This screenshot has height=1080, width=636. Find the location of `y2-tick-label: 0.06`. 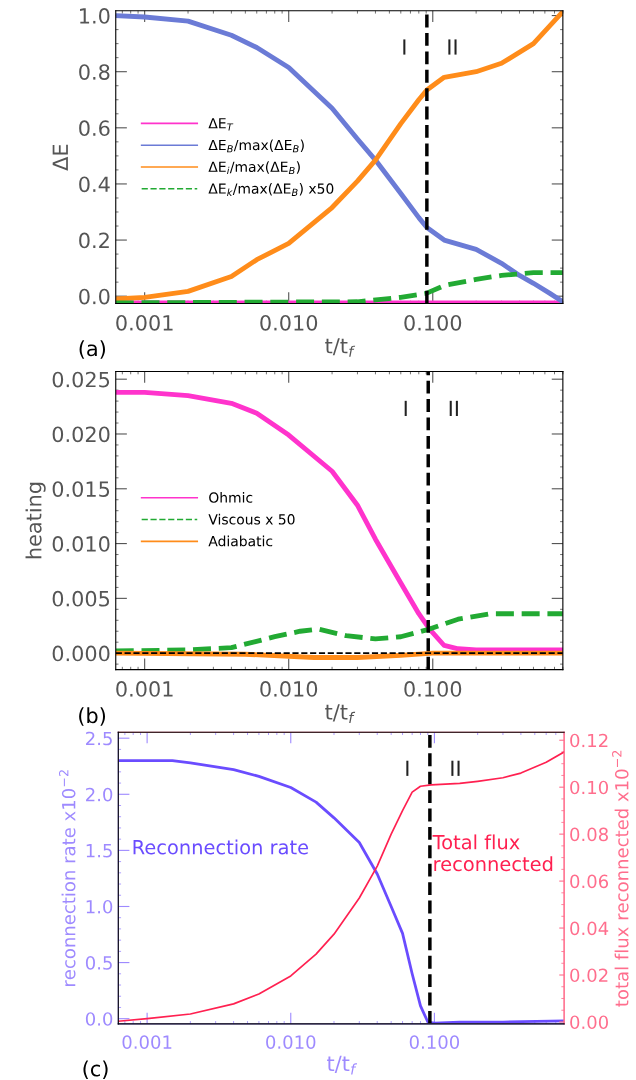

y2-tick-label: 0.06 is located at coordinates (589, 881).